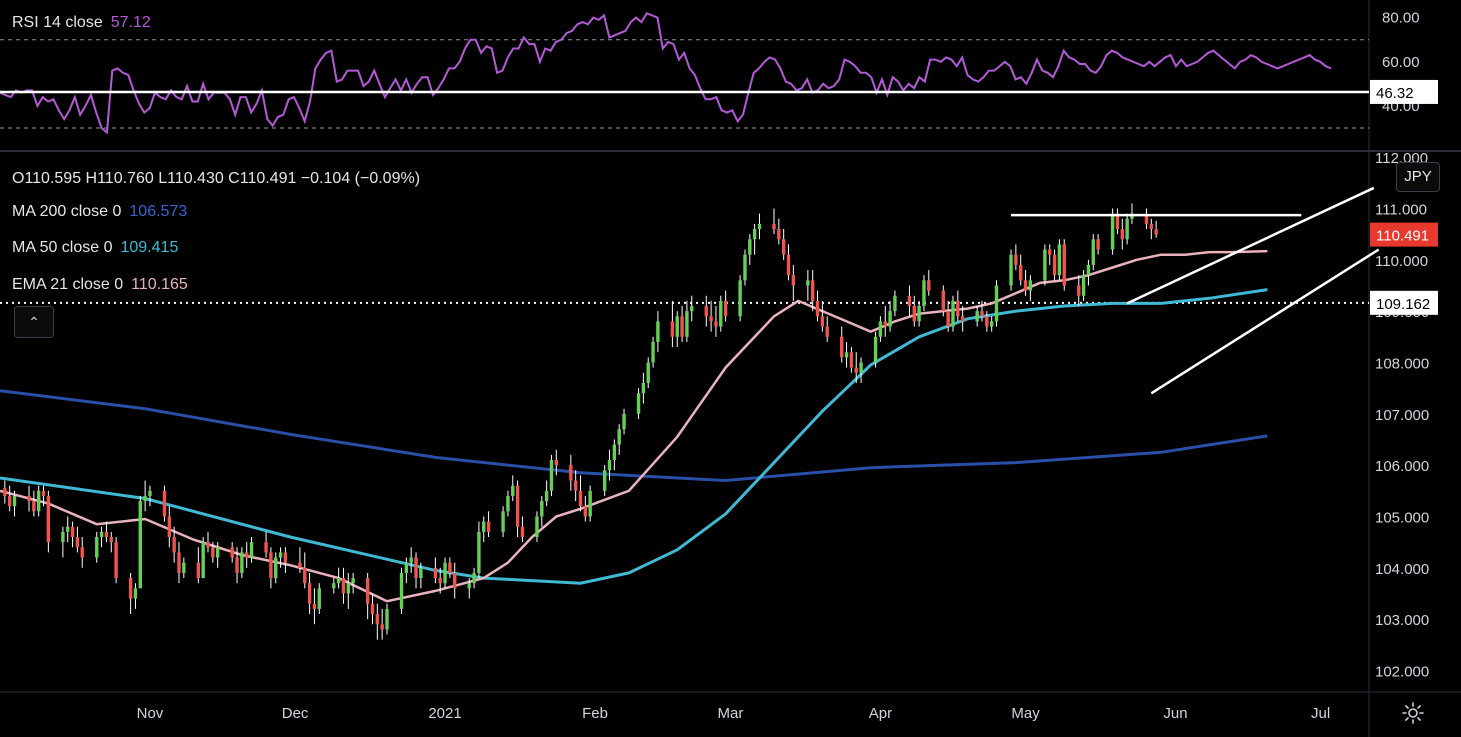 This screenshot has height=737, width=1461. What do you see at coordinates (1413, 713) in the screenshot?
I see `gear-icon` at bounding box center [1413, 713].